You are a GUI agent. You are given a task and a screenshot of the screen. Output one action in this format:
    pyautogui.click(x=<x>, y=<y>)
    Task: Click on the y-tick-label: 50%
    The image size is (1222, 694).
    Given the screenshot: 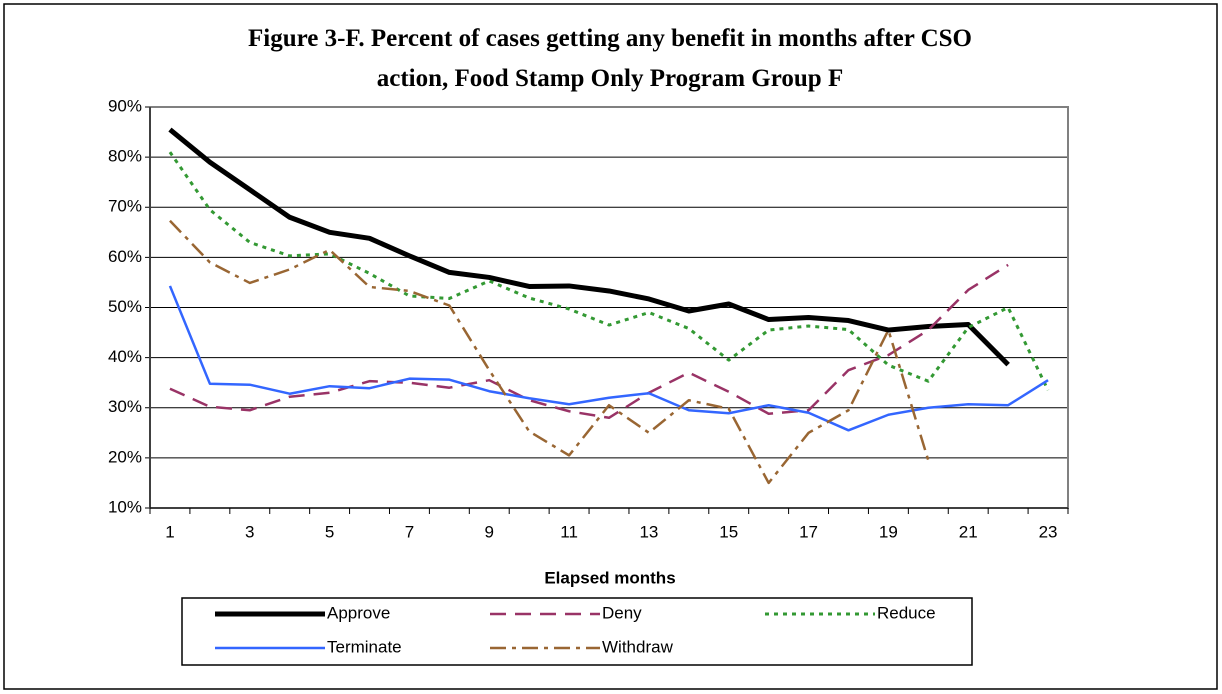 What is the action you would take?
    pyautogui.click(x=125, y=306)
    